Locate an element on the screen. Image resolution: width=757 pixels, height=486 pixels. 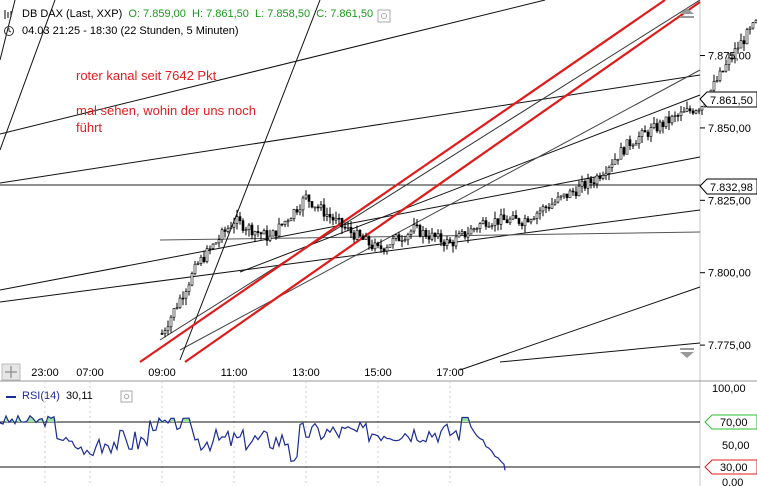
rsi-tick-50: 50,00 is located at coordinates (736, 446).